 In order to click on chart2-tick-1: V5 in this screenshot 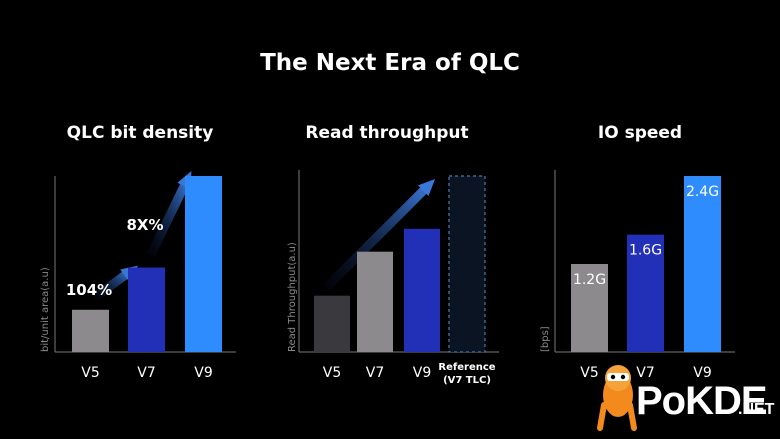, I will do `click(332, 373)`.